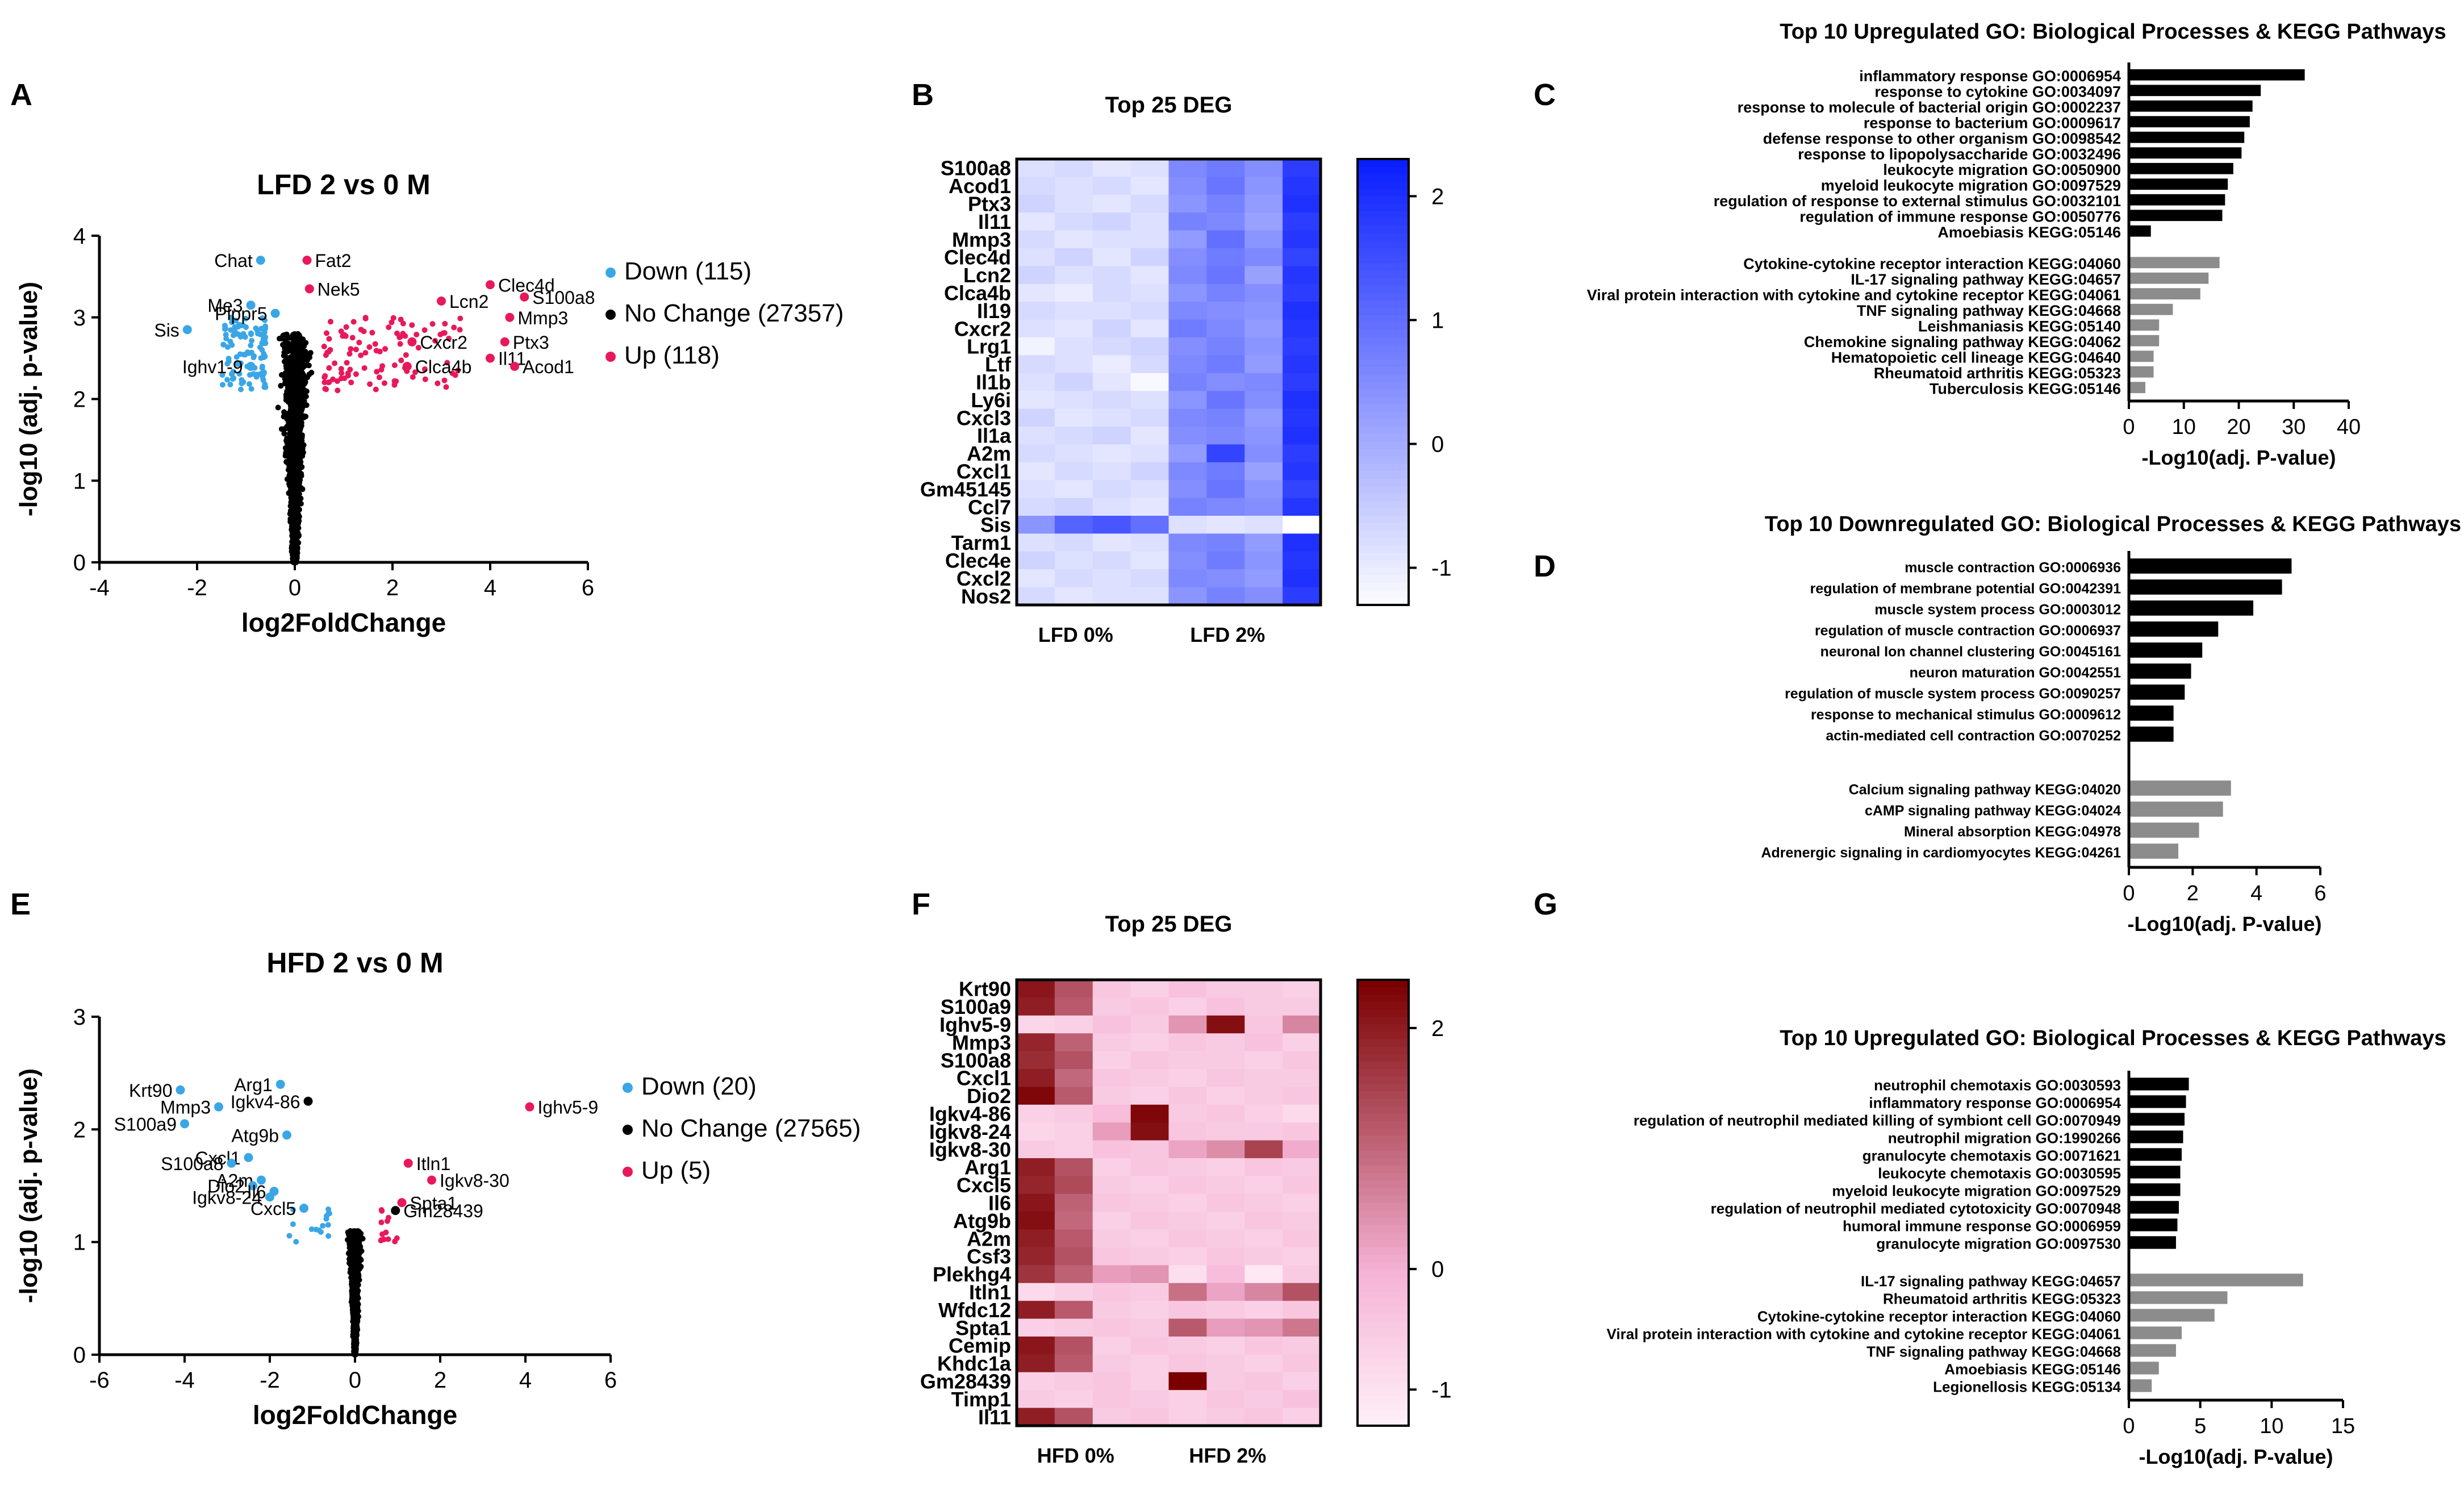 The height and width of the screenshot is (1495, 2464). What do you see at coordinates (2032, 1369) in the screenshot?
I see `bar-category-label: Amoebiasis KEGG:05146` at bounding box center [2032, 1369].